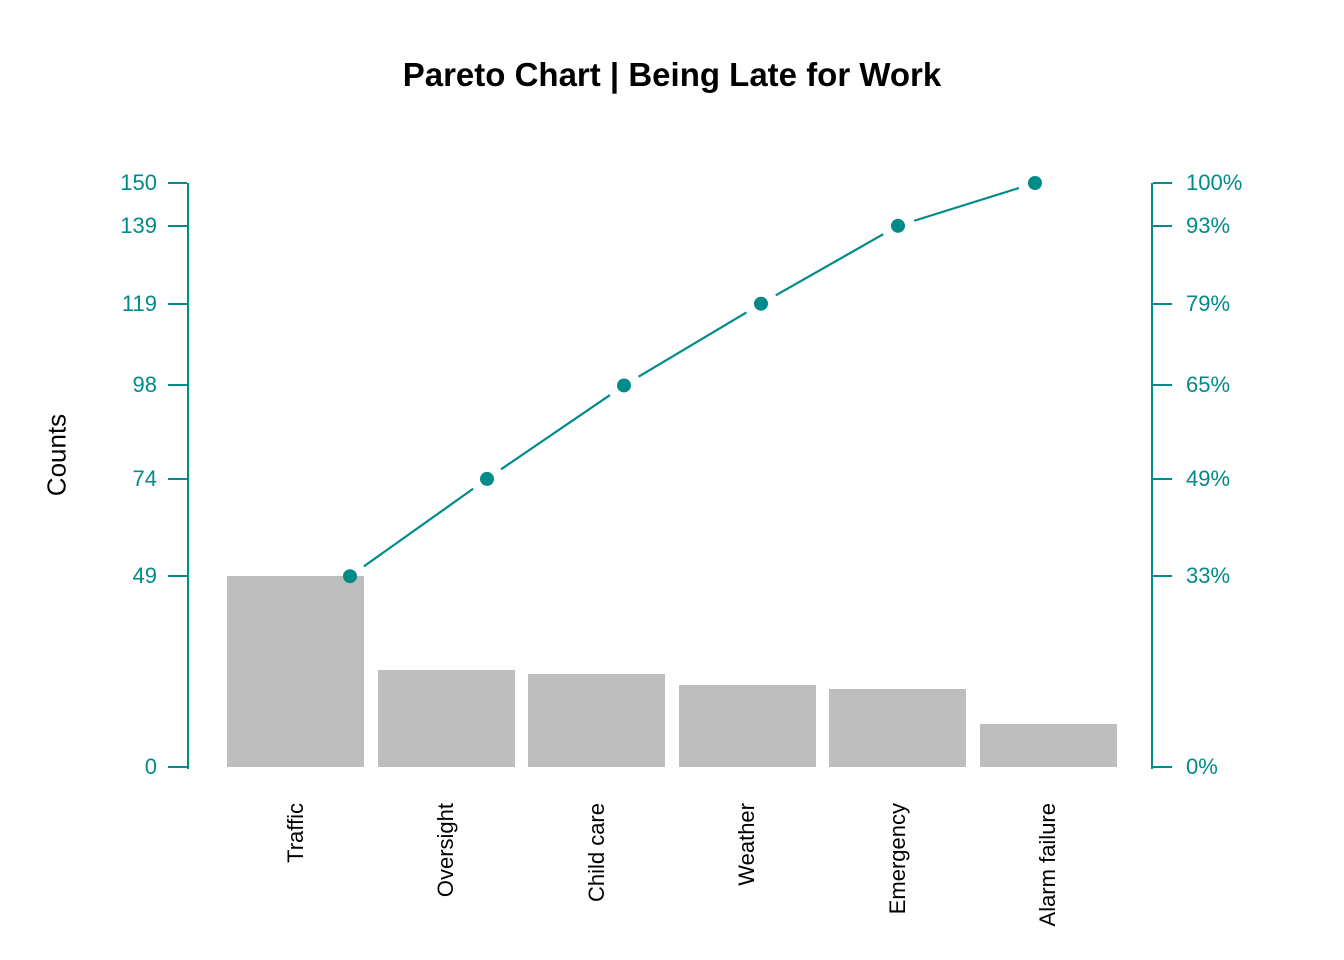 The width and height of the screenshot is (1344, 960). What do you see at coordinates (138, 225) in the screenshot?
I see `left-tick-label: 139` at bounding box center [138, 225].